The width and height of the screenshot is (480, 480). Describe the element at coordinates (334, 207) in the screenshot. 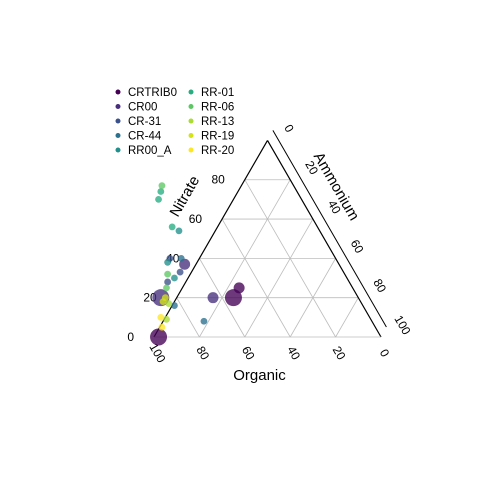

I see `tick-label-ammonium: 40` at that location.